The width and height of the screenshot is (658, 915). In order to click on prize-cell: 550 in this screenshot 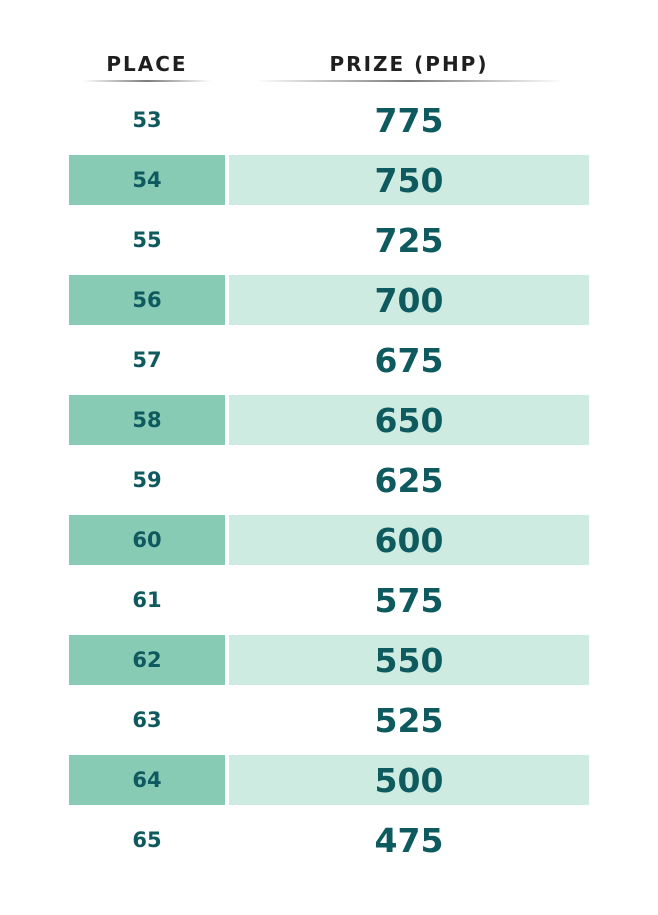, I will do `click(409, 660)`.